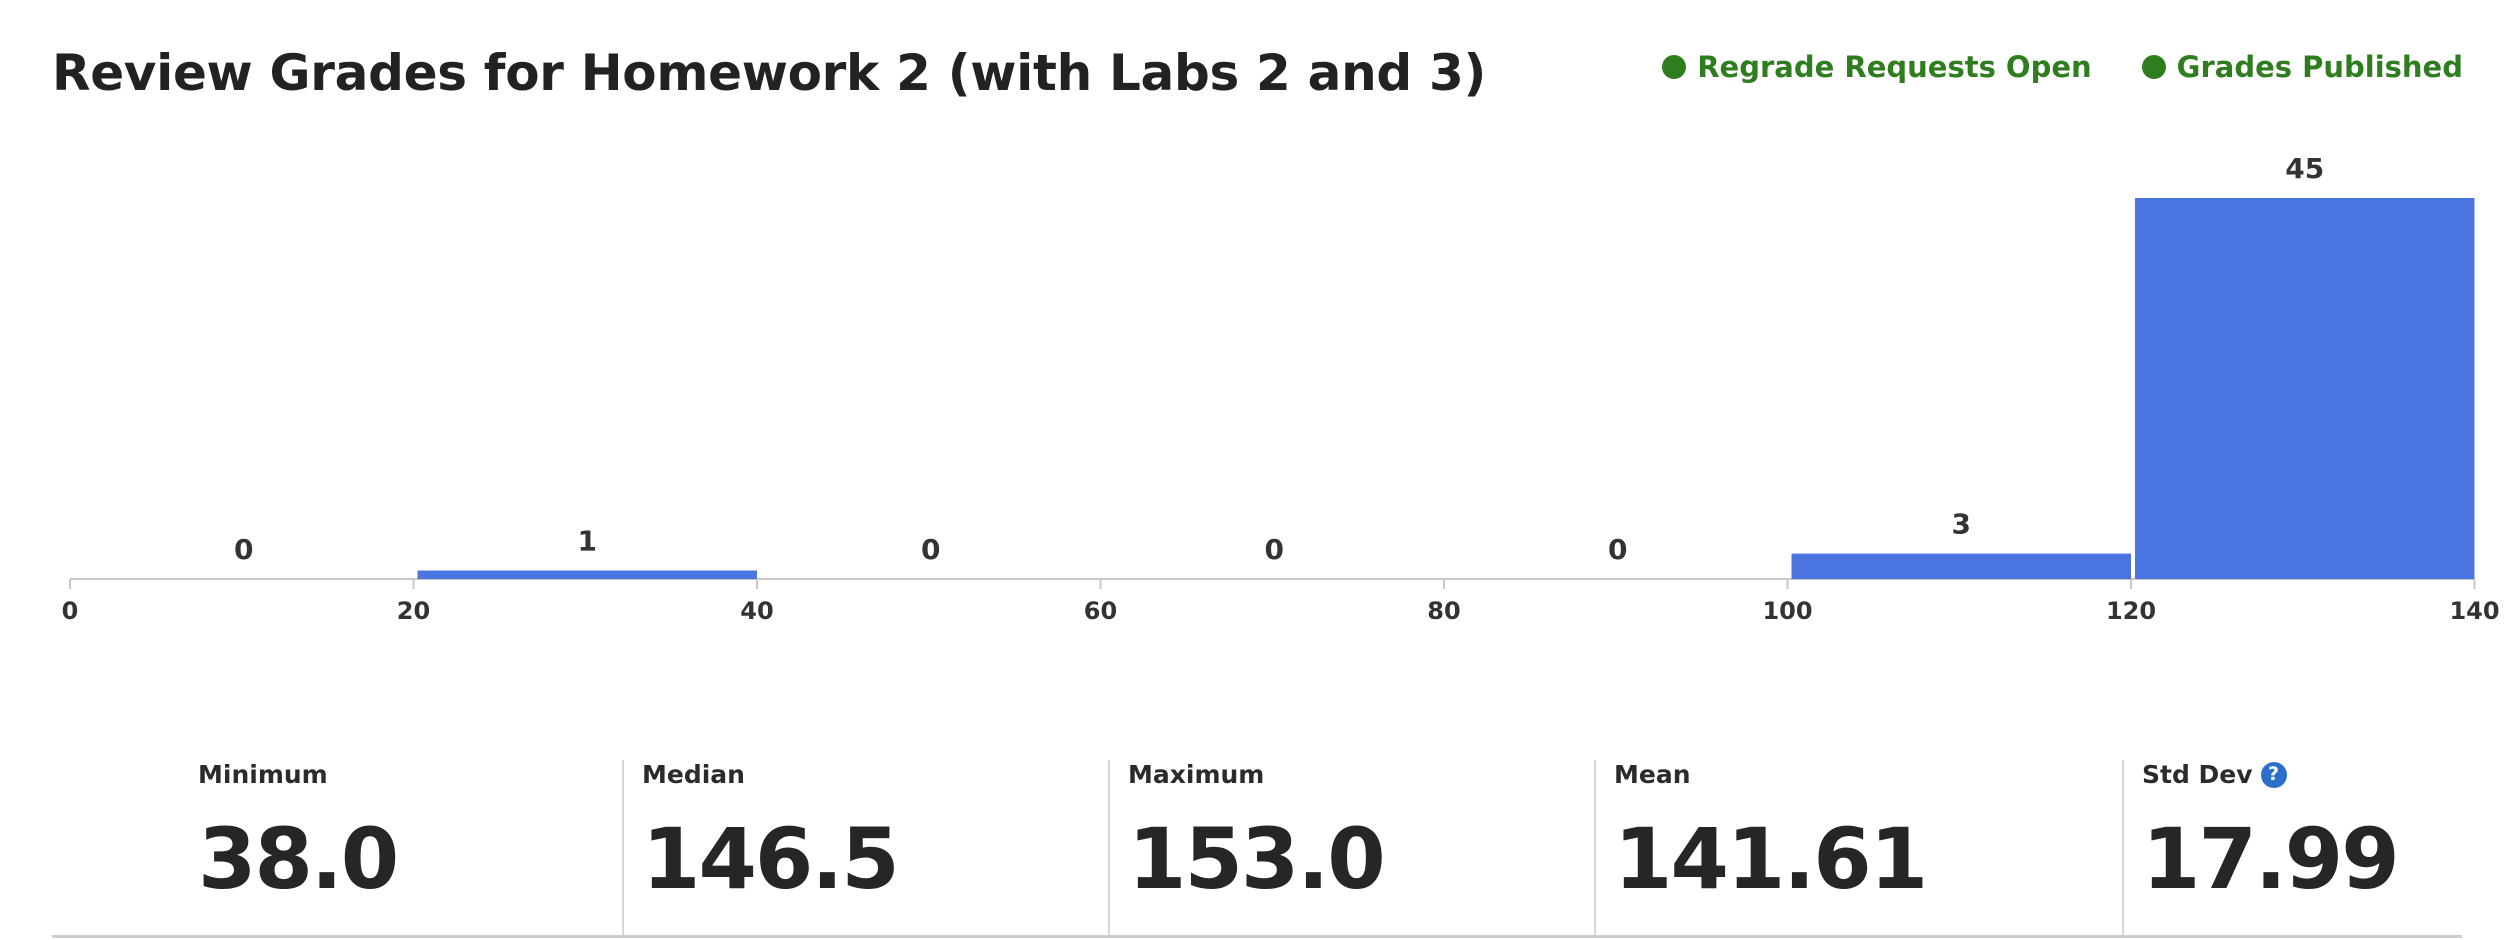  What do you see at coordinates (1196, 774) in the screenshot?
I see `stat-label: Maximum` at bounding box center [1196, 774].